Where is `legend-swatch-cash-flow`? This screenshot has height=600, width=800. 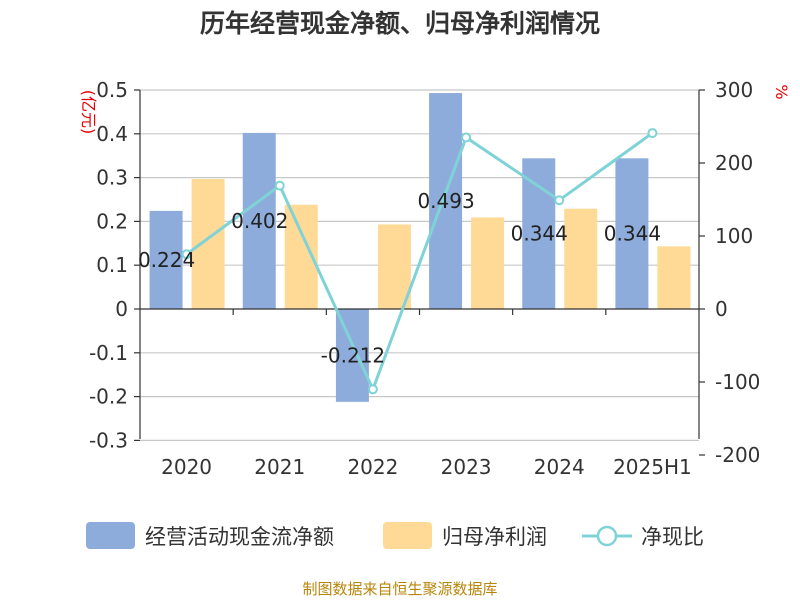 legend-swatch-cash-flow is located at coordinates (110, 535).